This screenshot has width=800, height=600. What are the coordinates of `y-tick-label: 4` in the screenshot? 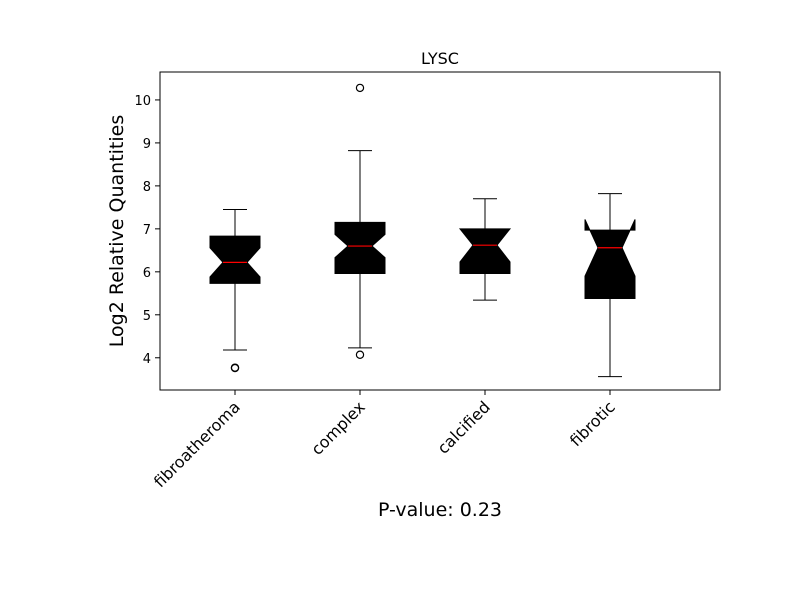 It's located at (147, 359).